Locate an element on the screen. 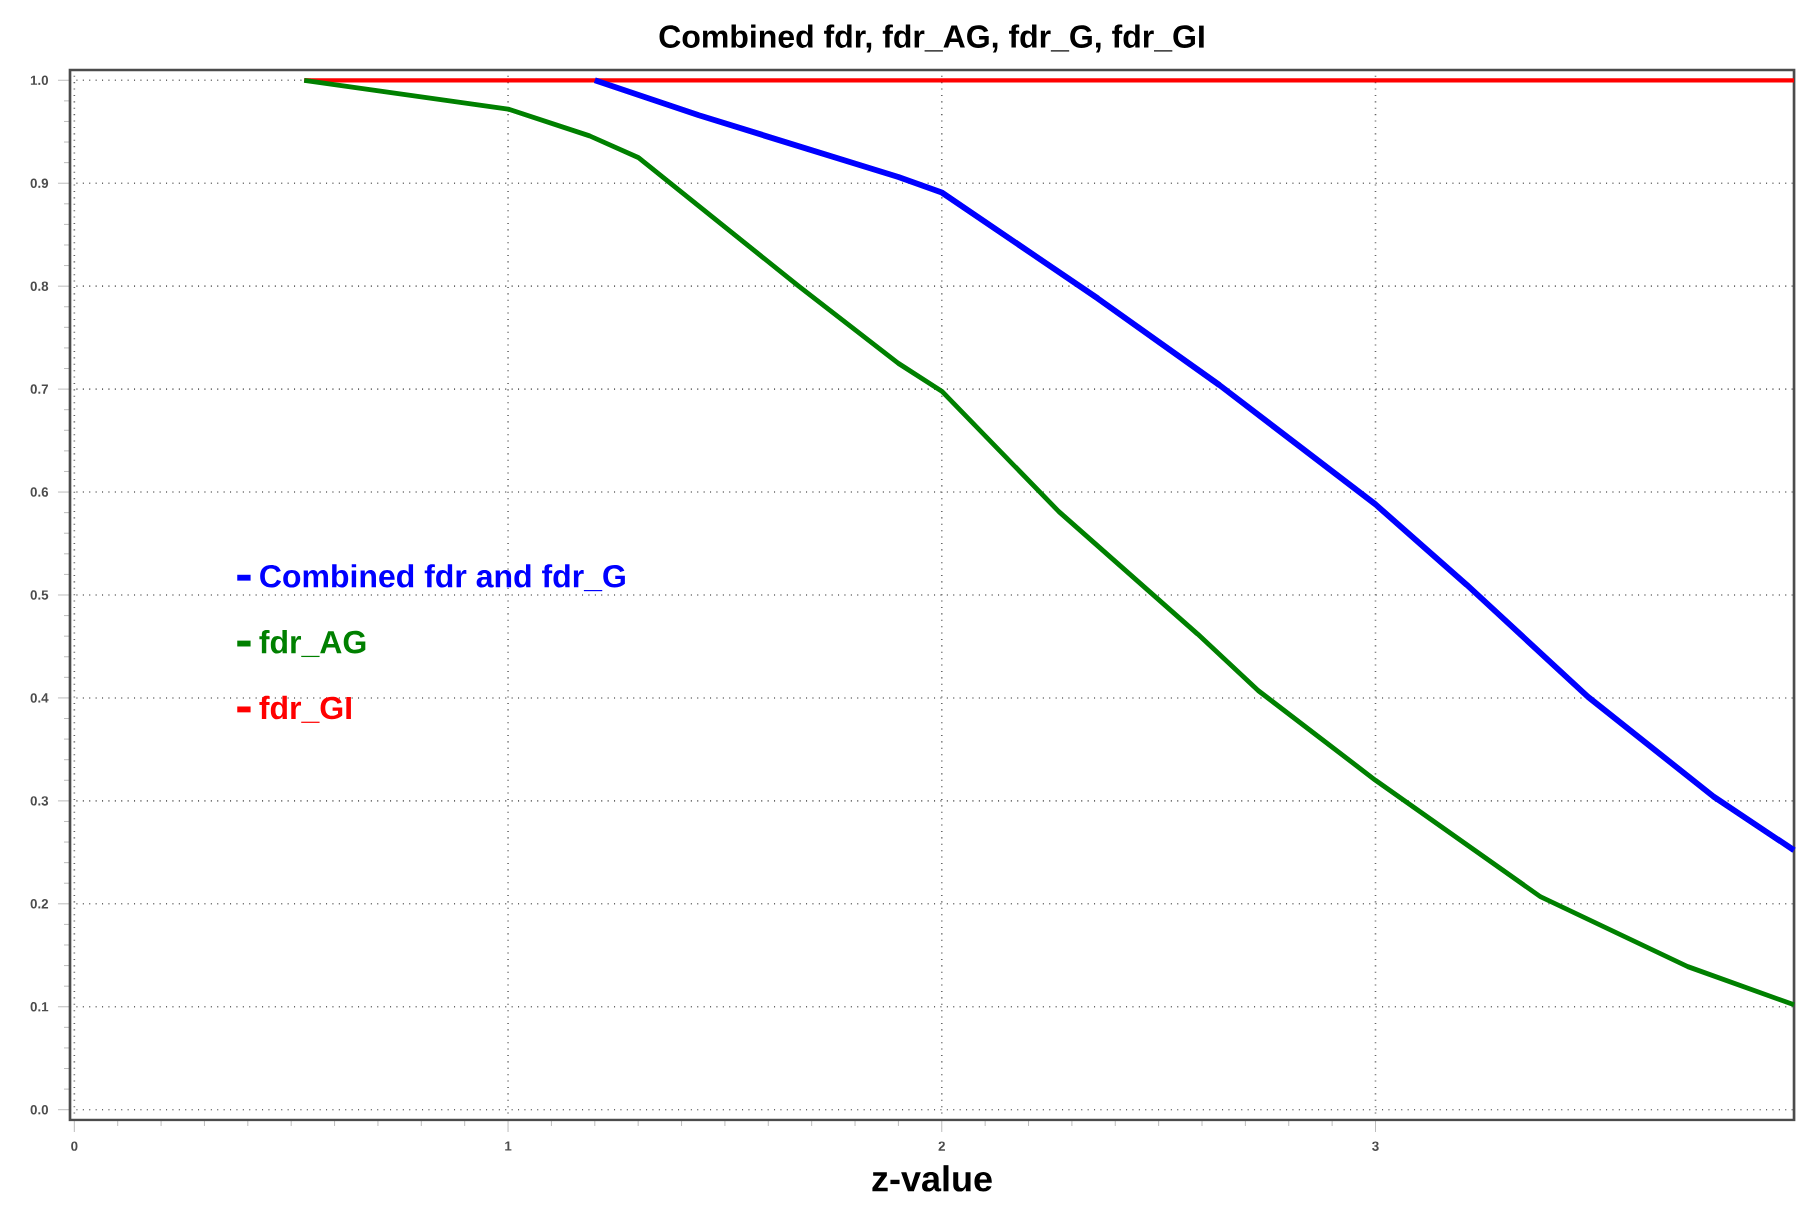 This screenshot has height=1226, width=1796. legend-label: fdr_GI is located at coordinates (305, 709).